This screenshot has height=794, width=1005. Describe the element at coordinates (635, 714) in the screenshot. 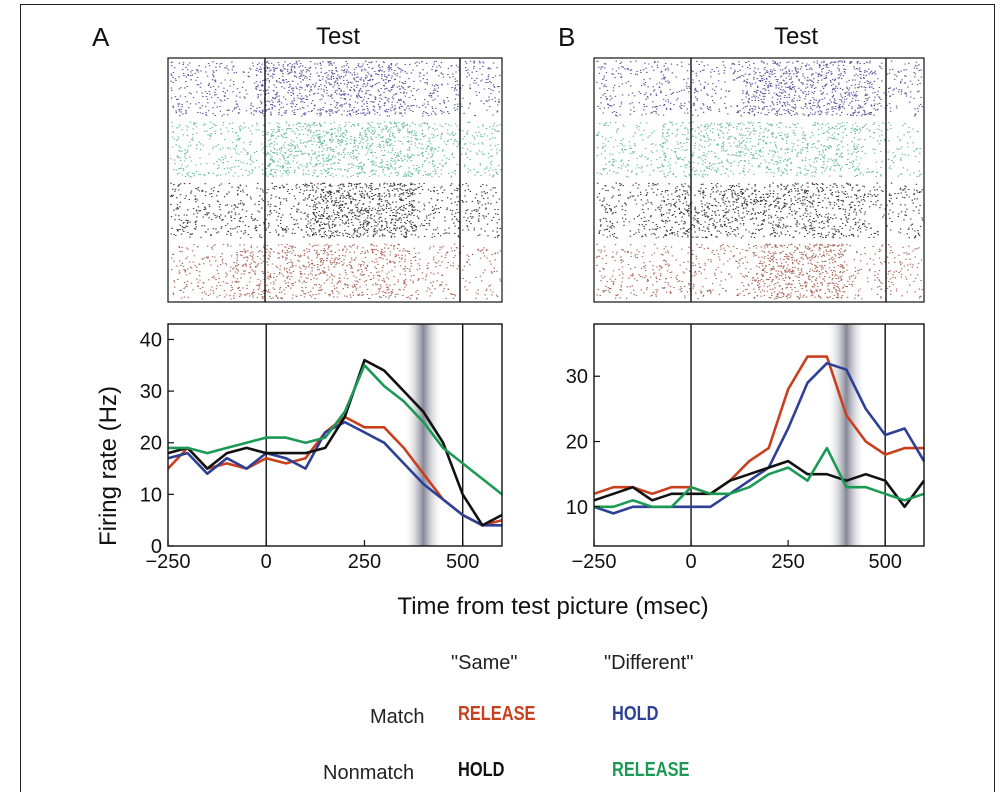

I see `legend-match-different: HOLD` at that location.